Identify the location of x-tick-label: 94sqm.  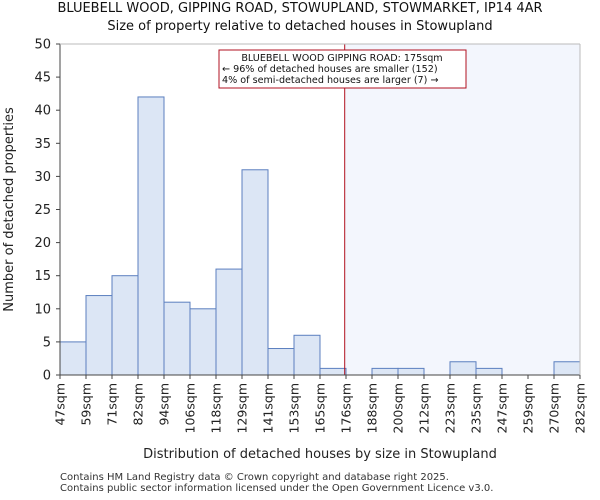
(164, 404).